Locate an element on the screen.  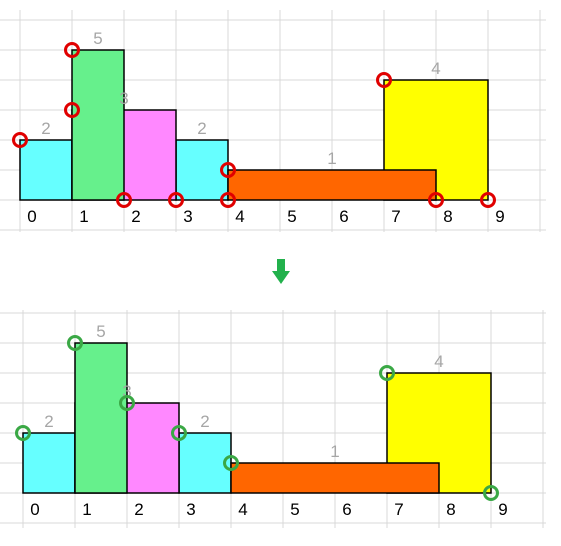
down-arrow-icon is located at coordinates (281, 271).